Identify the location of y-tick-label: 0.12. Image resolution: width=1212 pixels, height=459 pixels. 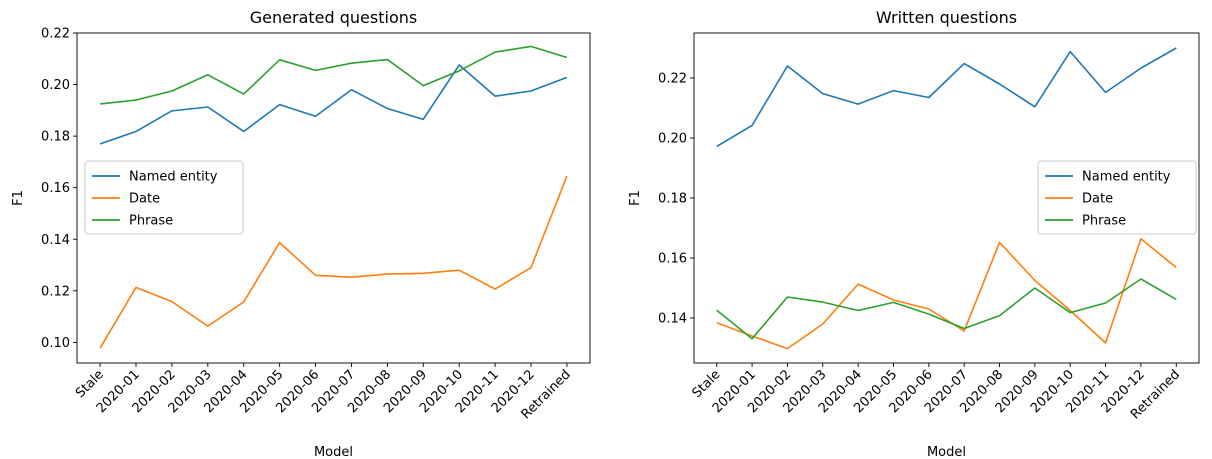
(55, 291).